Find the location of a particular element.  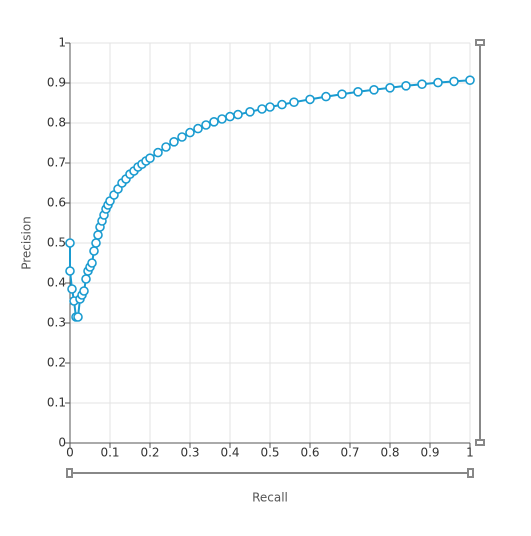

y-tick-label: 0.3 is located at coordinates (56, 323).